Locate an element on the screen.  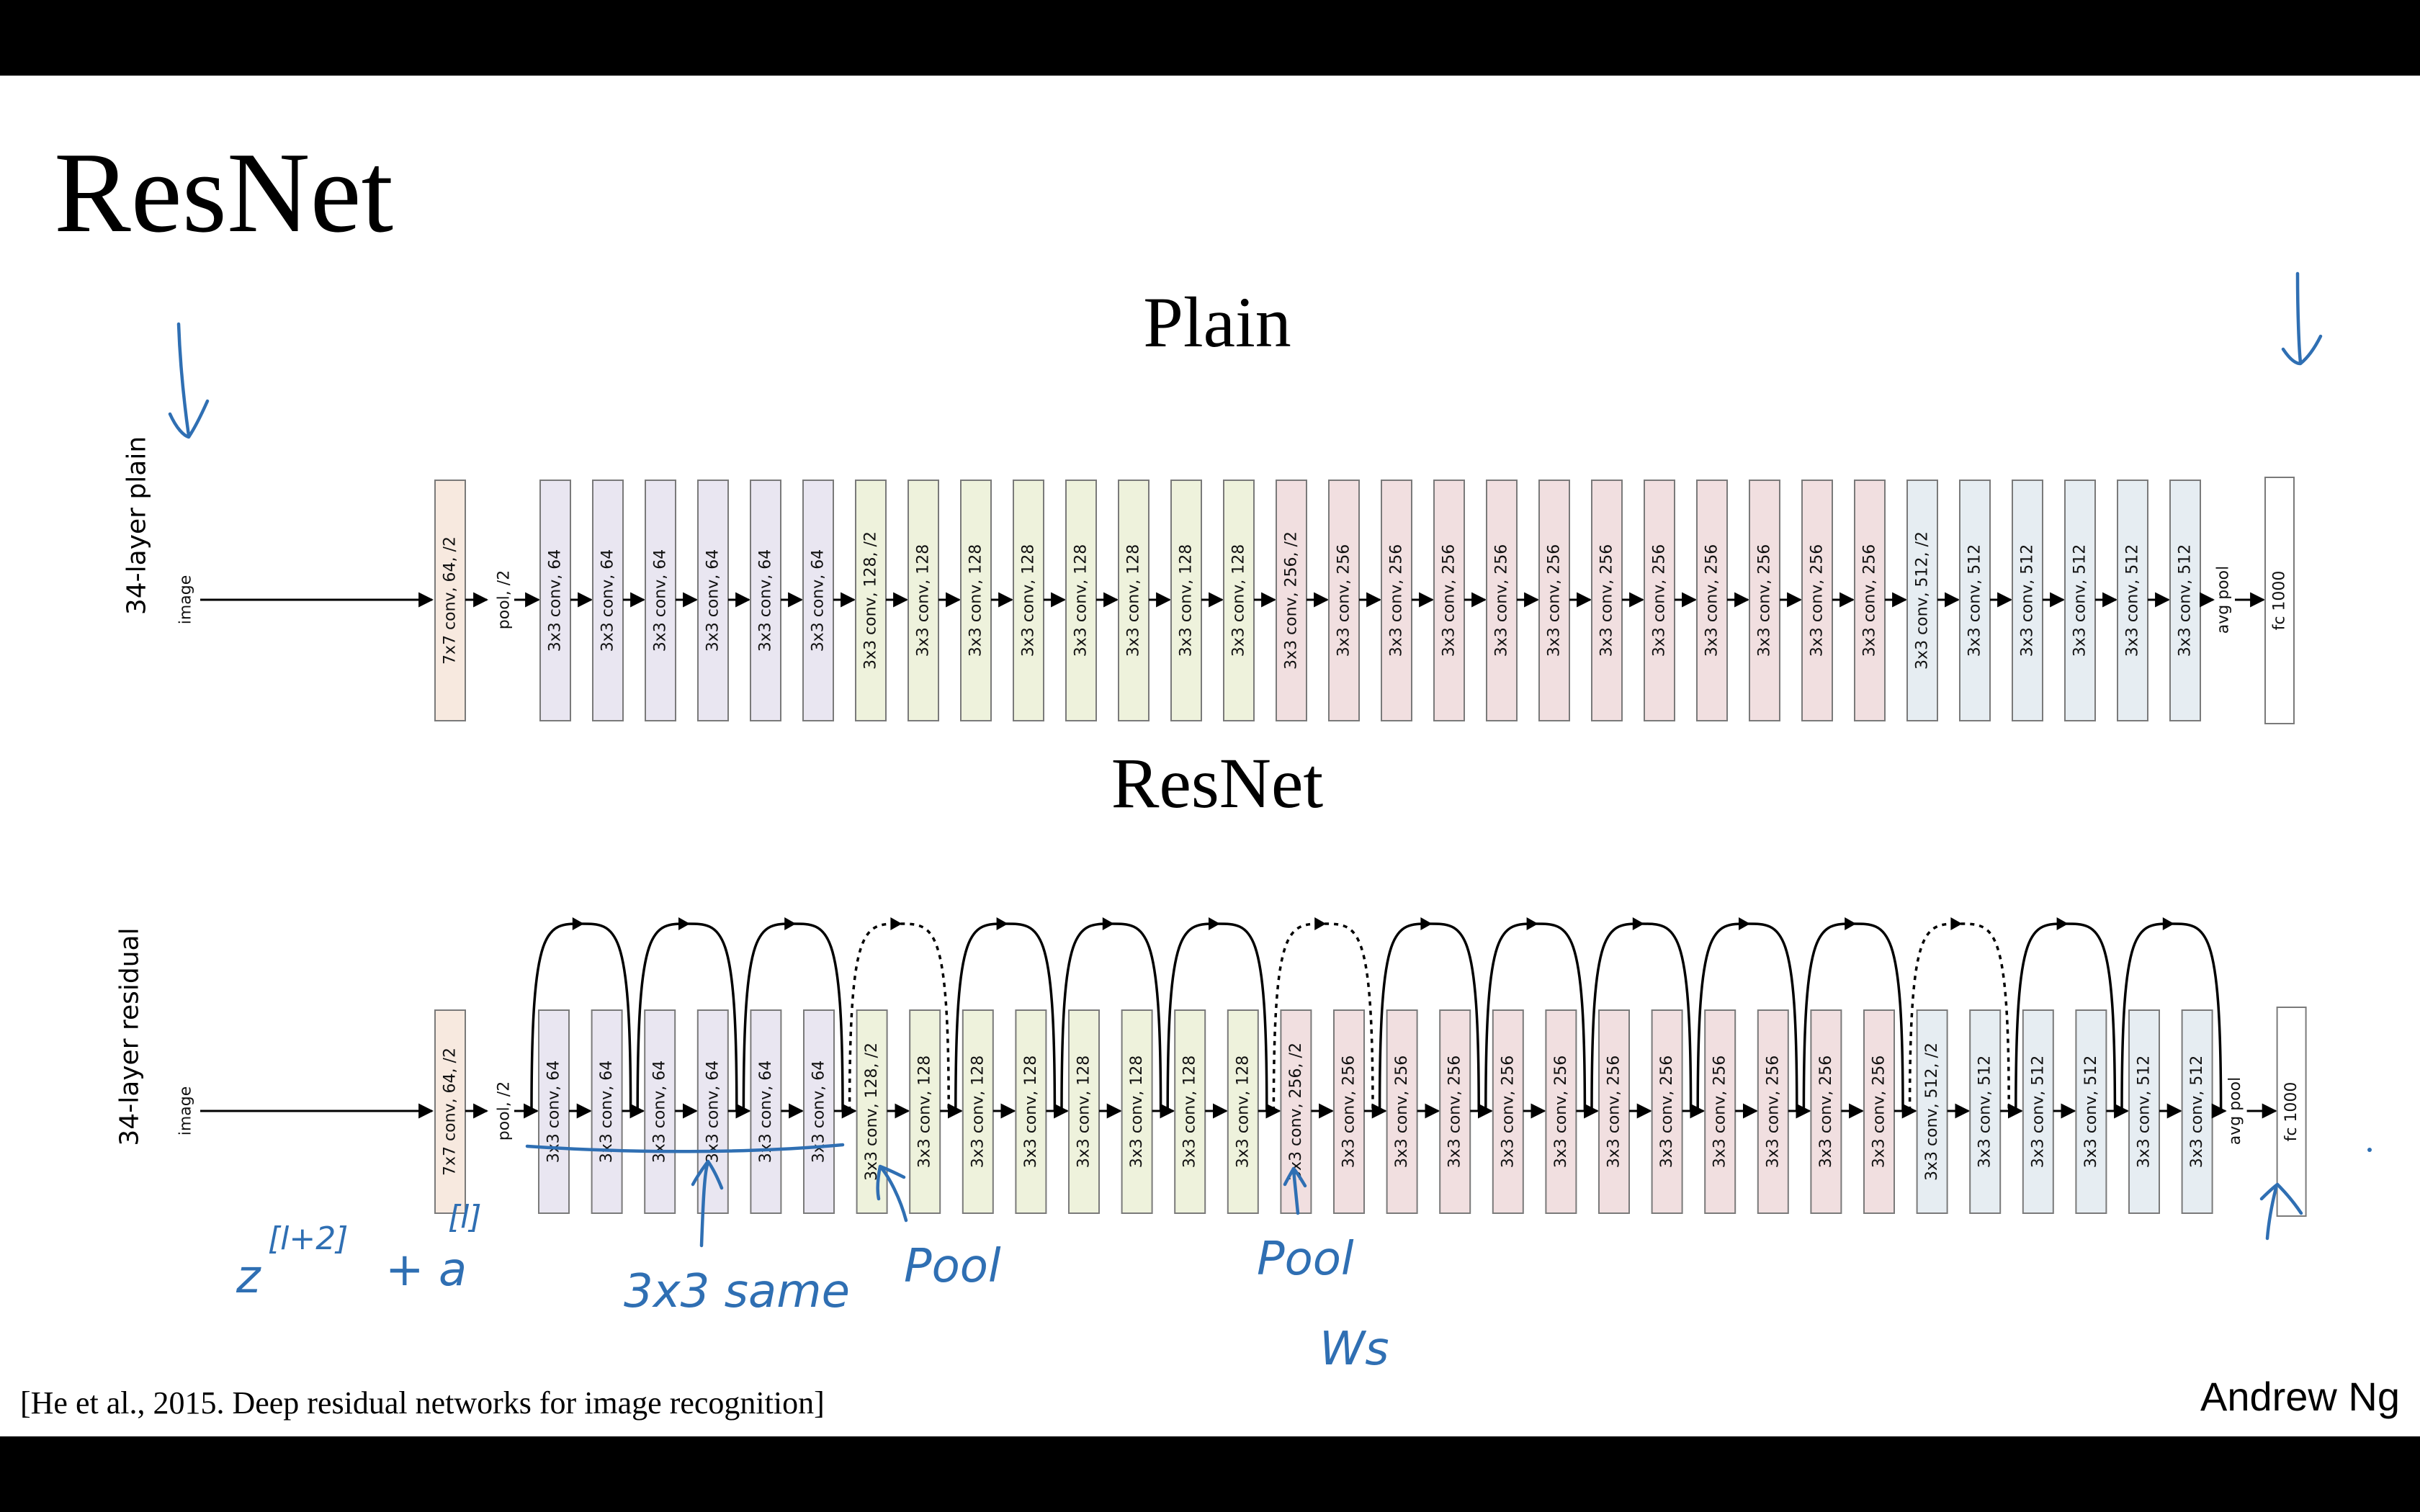
ink-underline-conv64 is located at coordinates (685, 1148).